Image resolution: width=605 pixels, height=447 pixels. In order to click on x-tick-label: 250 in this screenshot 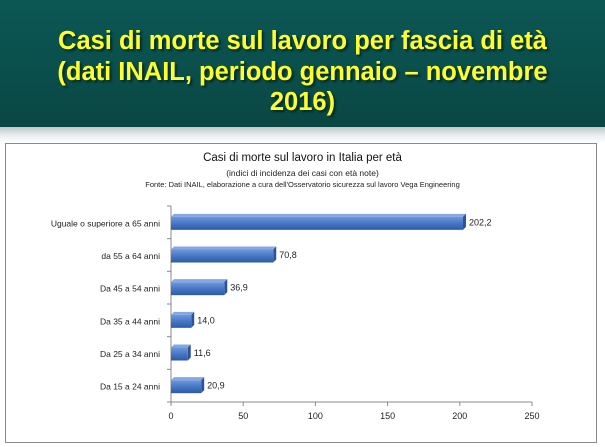, I will do `click(531, 416)`.